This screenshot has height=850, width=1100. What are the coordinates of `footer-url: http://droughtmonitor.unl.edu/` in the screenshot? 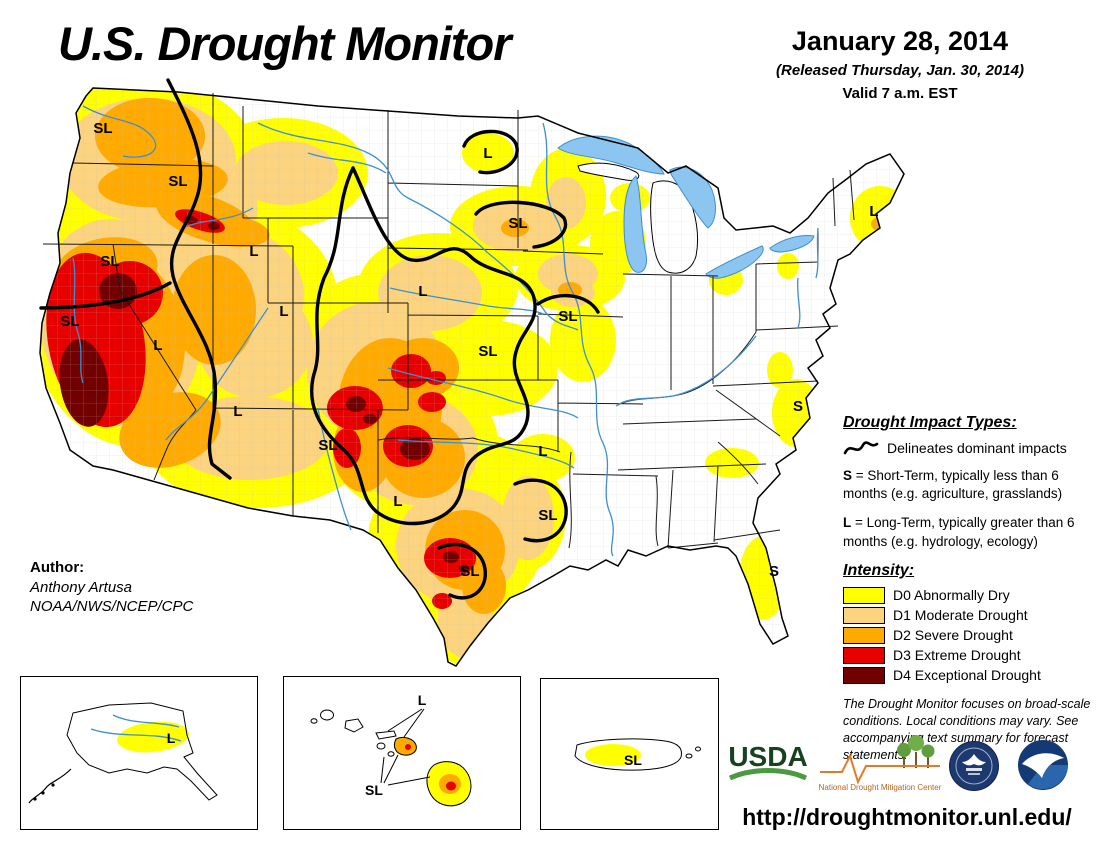 It's located at (907, 817).